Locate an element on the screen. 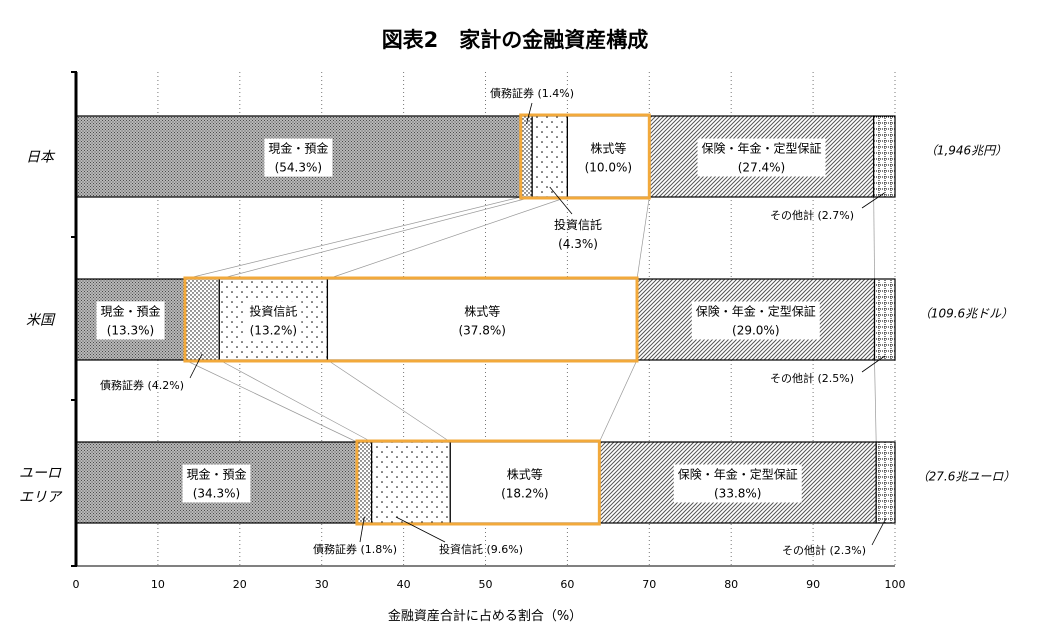 The height and width of the screenshot is (632, 1046). x-tick-label: 50 is located at coordinates (486, 584).